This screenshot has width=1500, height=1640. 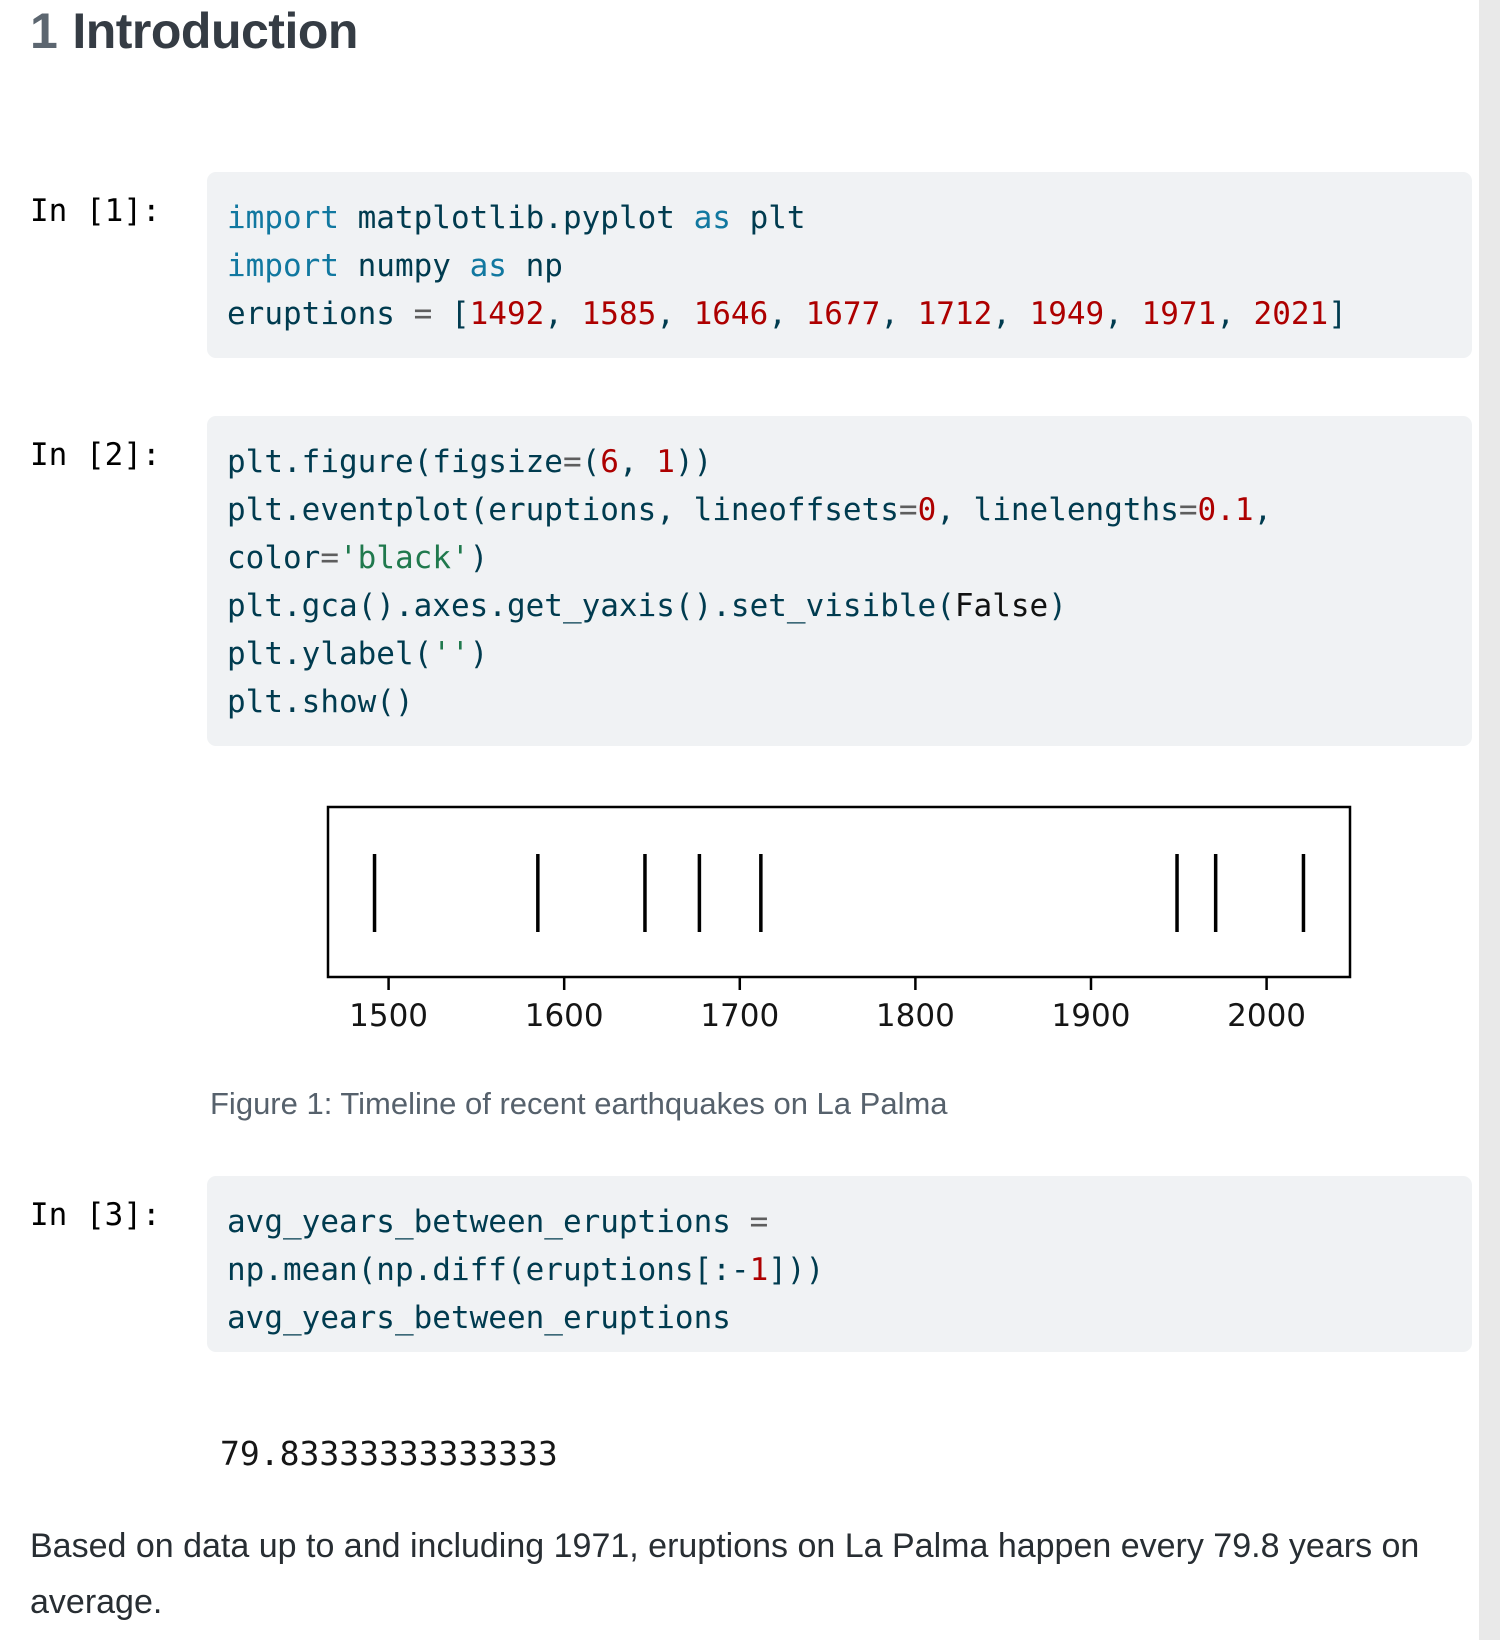 I want to click on x-tick-label: 1500, so click(x=388, y=1016).